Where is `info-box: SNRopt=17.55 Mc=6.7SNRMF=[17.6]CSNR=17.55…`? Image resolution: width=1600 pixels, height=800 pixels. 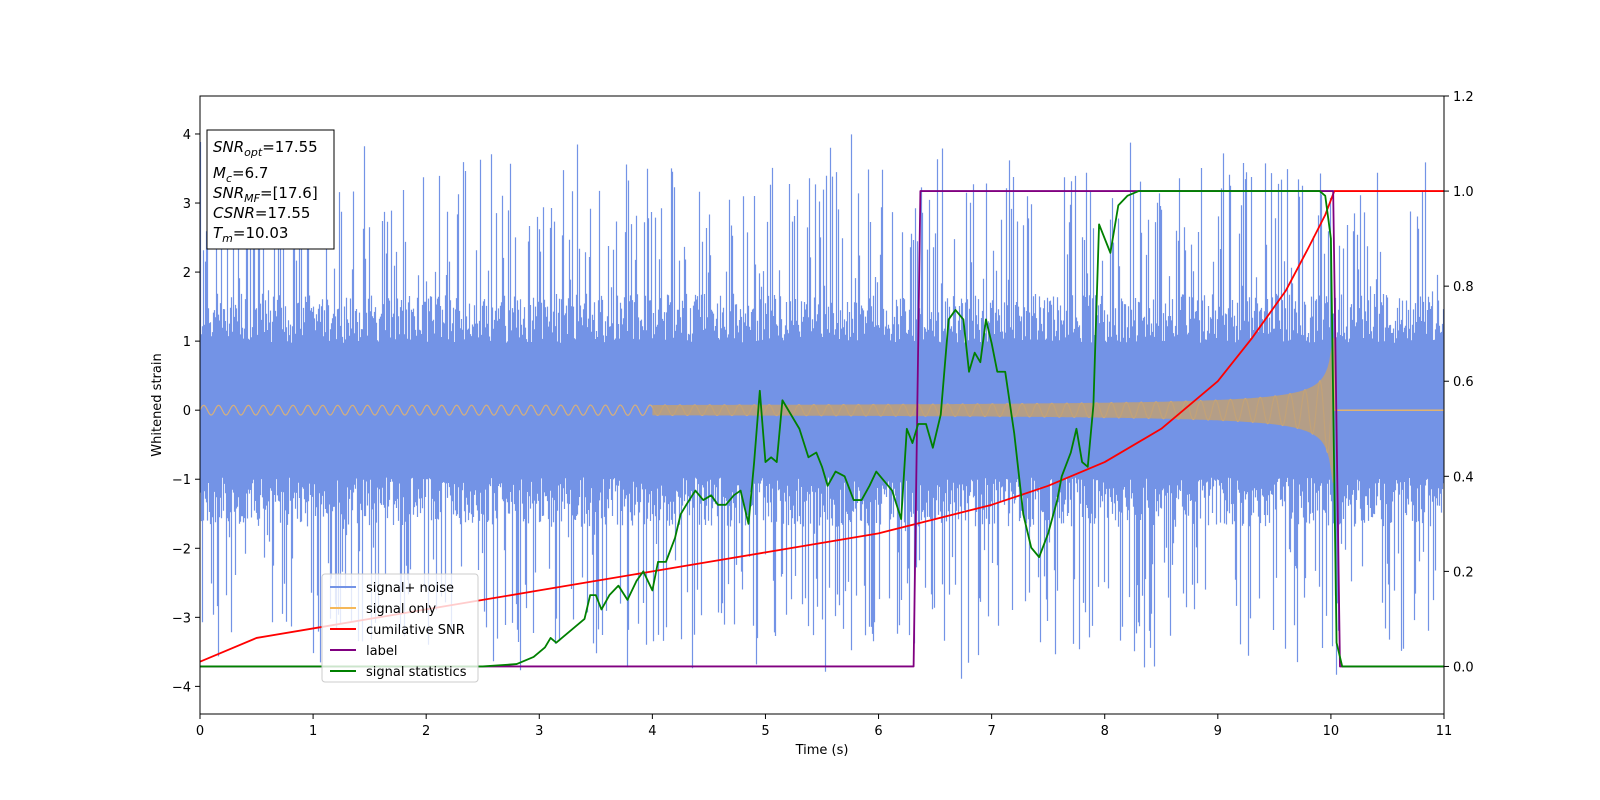
info-box: SNRopt=17.55 Mc=6.7SNRMF=[17.6]CSNR=17.55… is located at coordinates (270, 189).